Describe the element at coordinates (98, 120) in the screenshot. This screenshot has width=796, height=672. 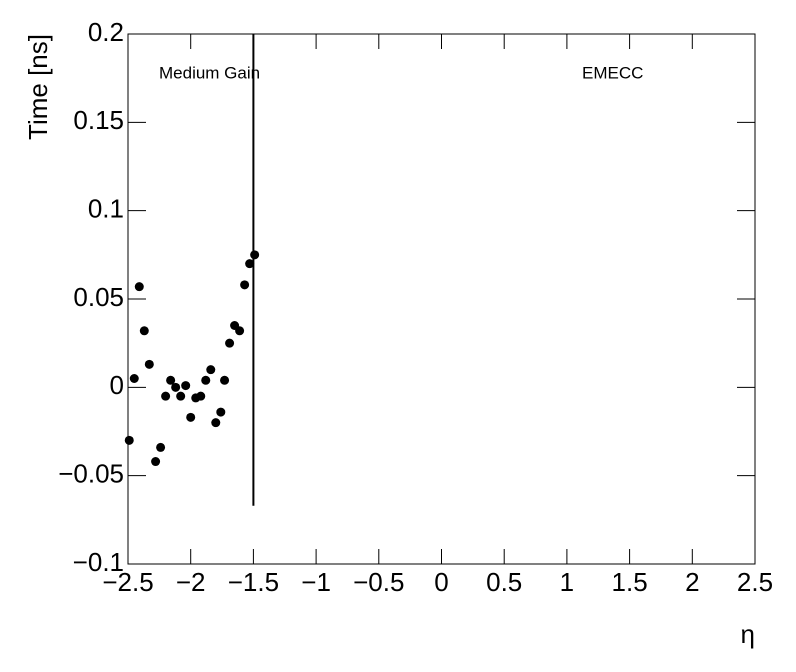
I see `y-tick-label: 0.15` at that location.